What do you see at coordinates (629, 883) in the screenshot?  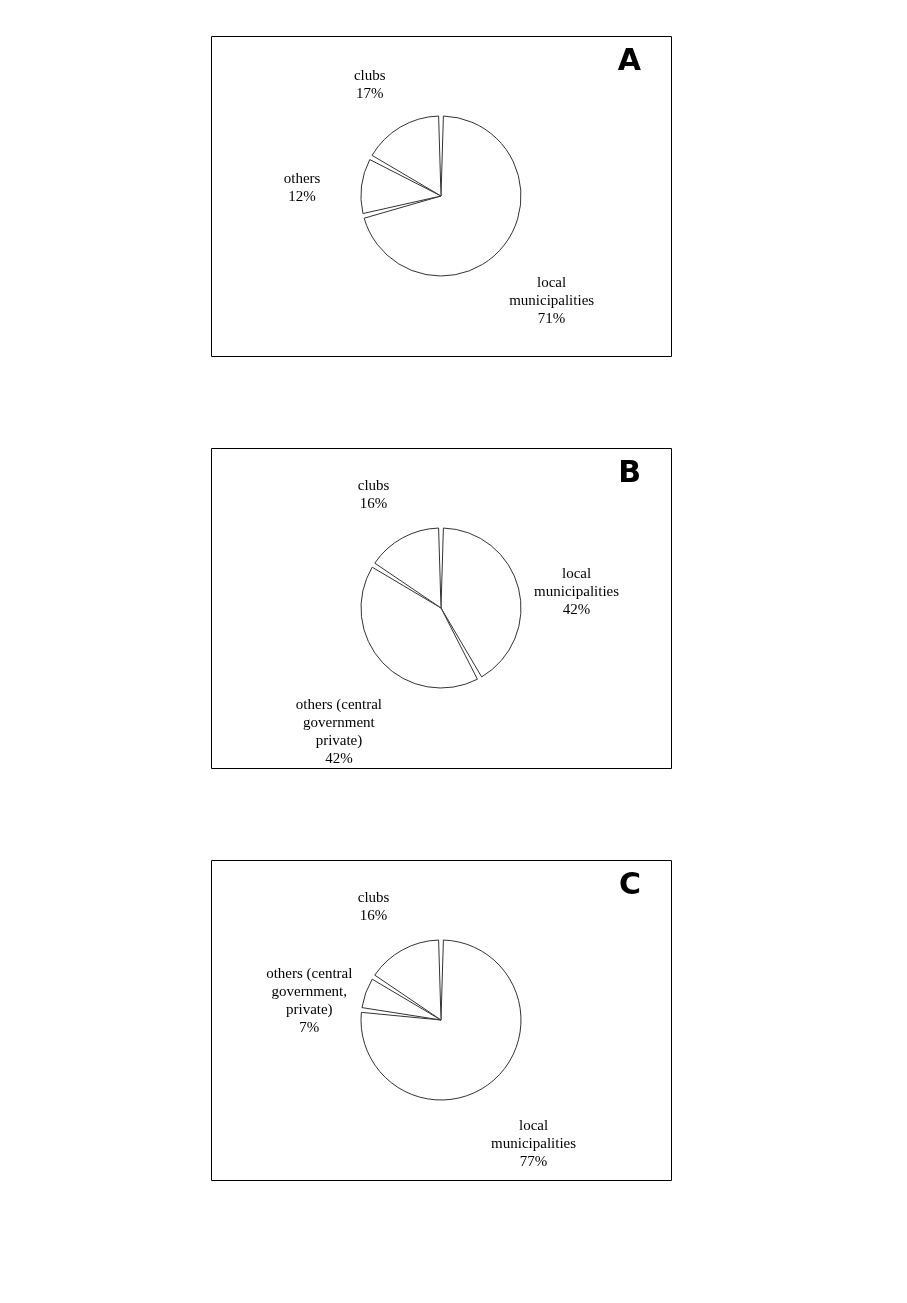 I see `chart-title: C` at bounding box center [629, 883].